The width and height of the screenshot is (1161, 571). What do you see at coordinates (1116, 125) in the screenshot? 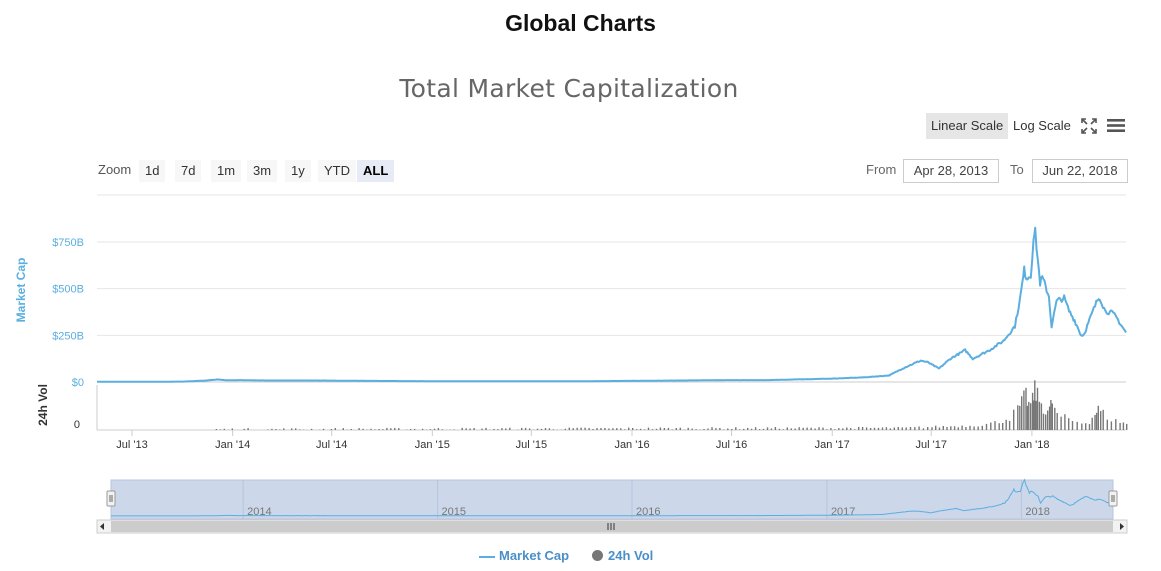
I see `menu-icon` at bounding box center [1116, 125].